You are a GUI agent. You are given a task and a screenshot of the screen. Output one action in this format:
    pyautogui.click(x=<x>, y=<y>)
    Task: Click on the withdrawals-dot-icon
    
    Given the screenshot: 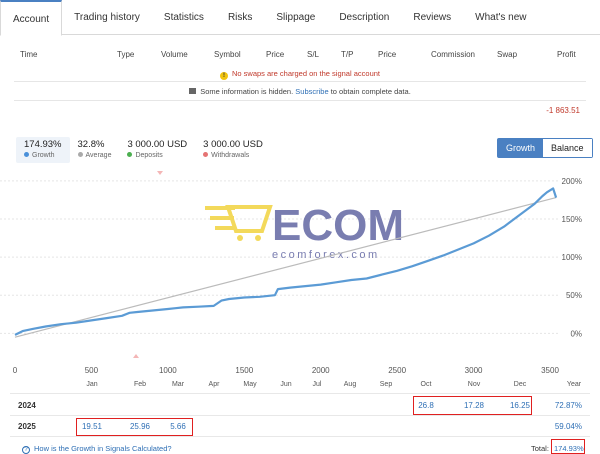 What is the action you would take?
    pyautogui.click(x=206, y=154)
    